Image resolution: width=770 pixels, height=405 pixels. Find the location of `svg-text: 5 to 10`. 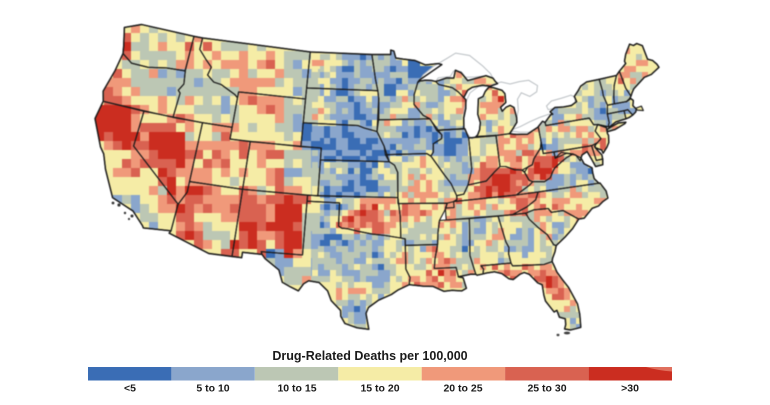

svg-text: 5 to 10 is located at coordinates (212, 389).